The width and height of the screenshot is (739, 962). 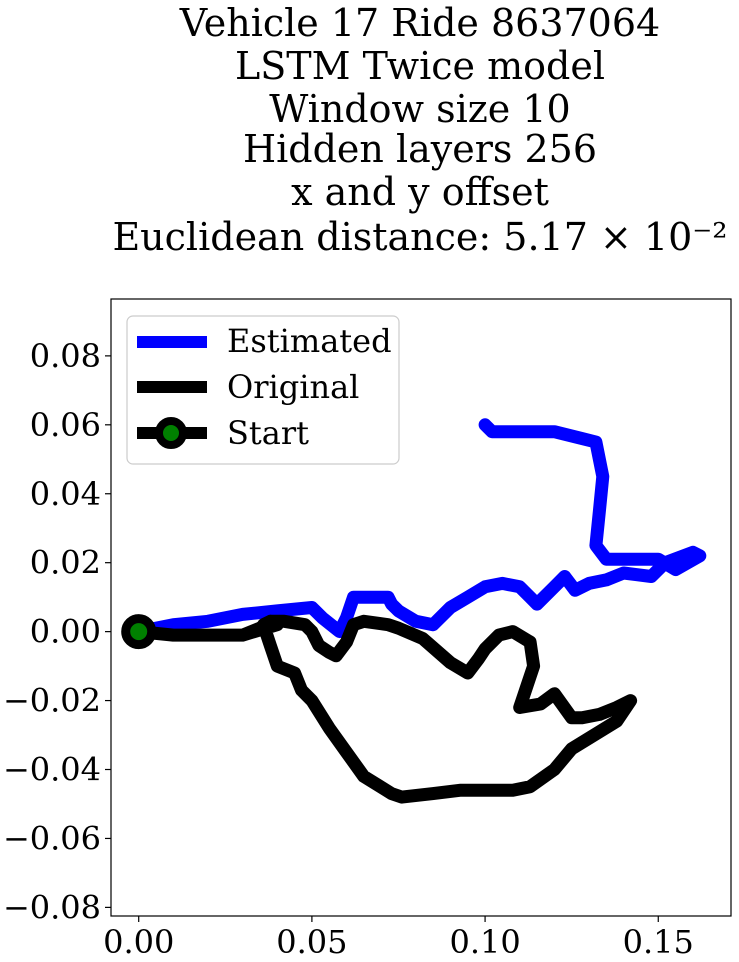 I want to click on title-line-hidden: Hidden layers 256, so click(x=420, y=149).